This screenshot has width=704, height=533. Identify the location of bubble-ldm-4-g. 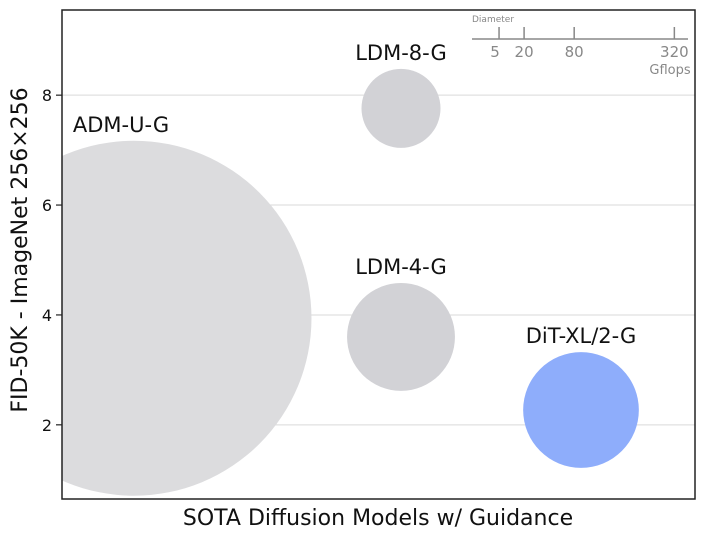
(401, 336).